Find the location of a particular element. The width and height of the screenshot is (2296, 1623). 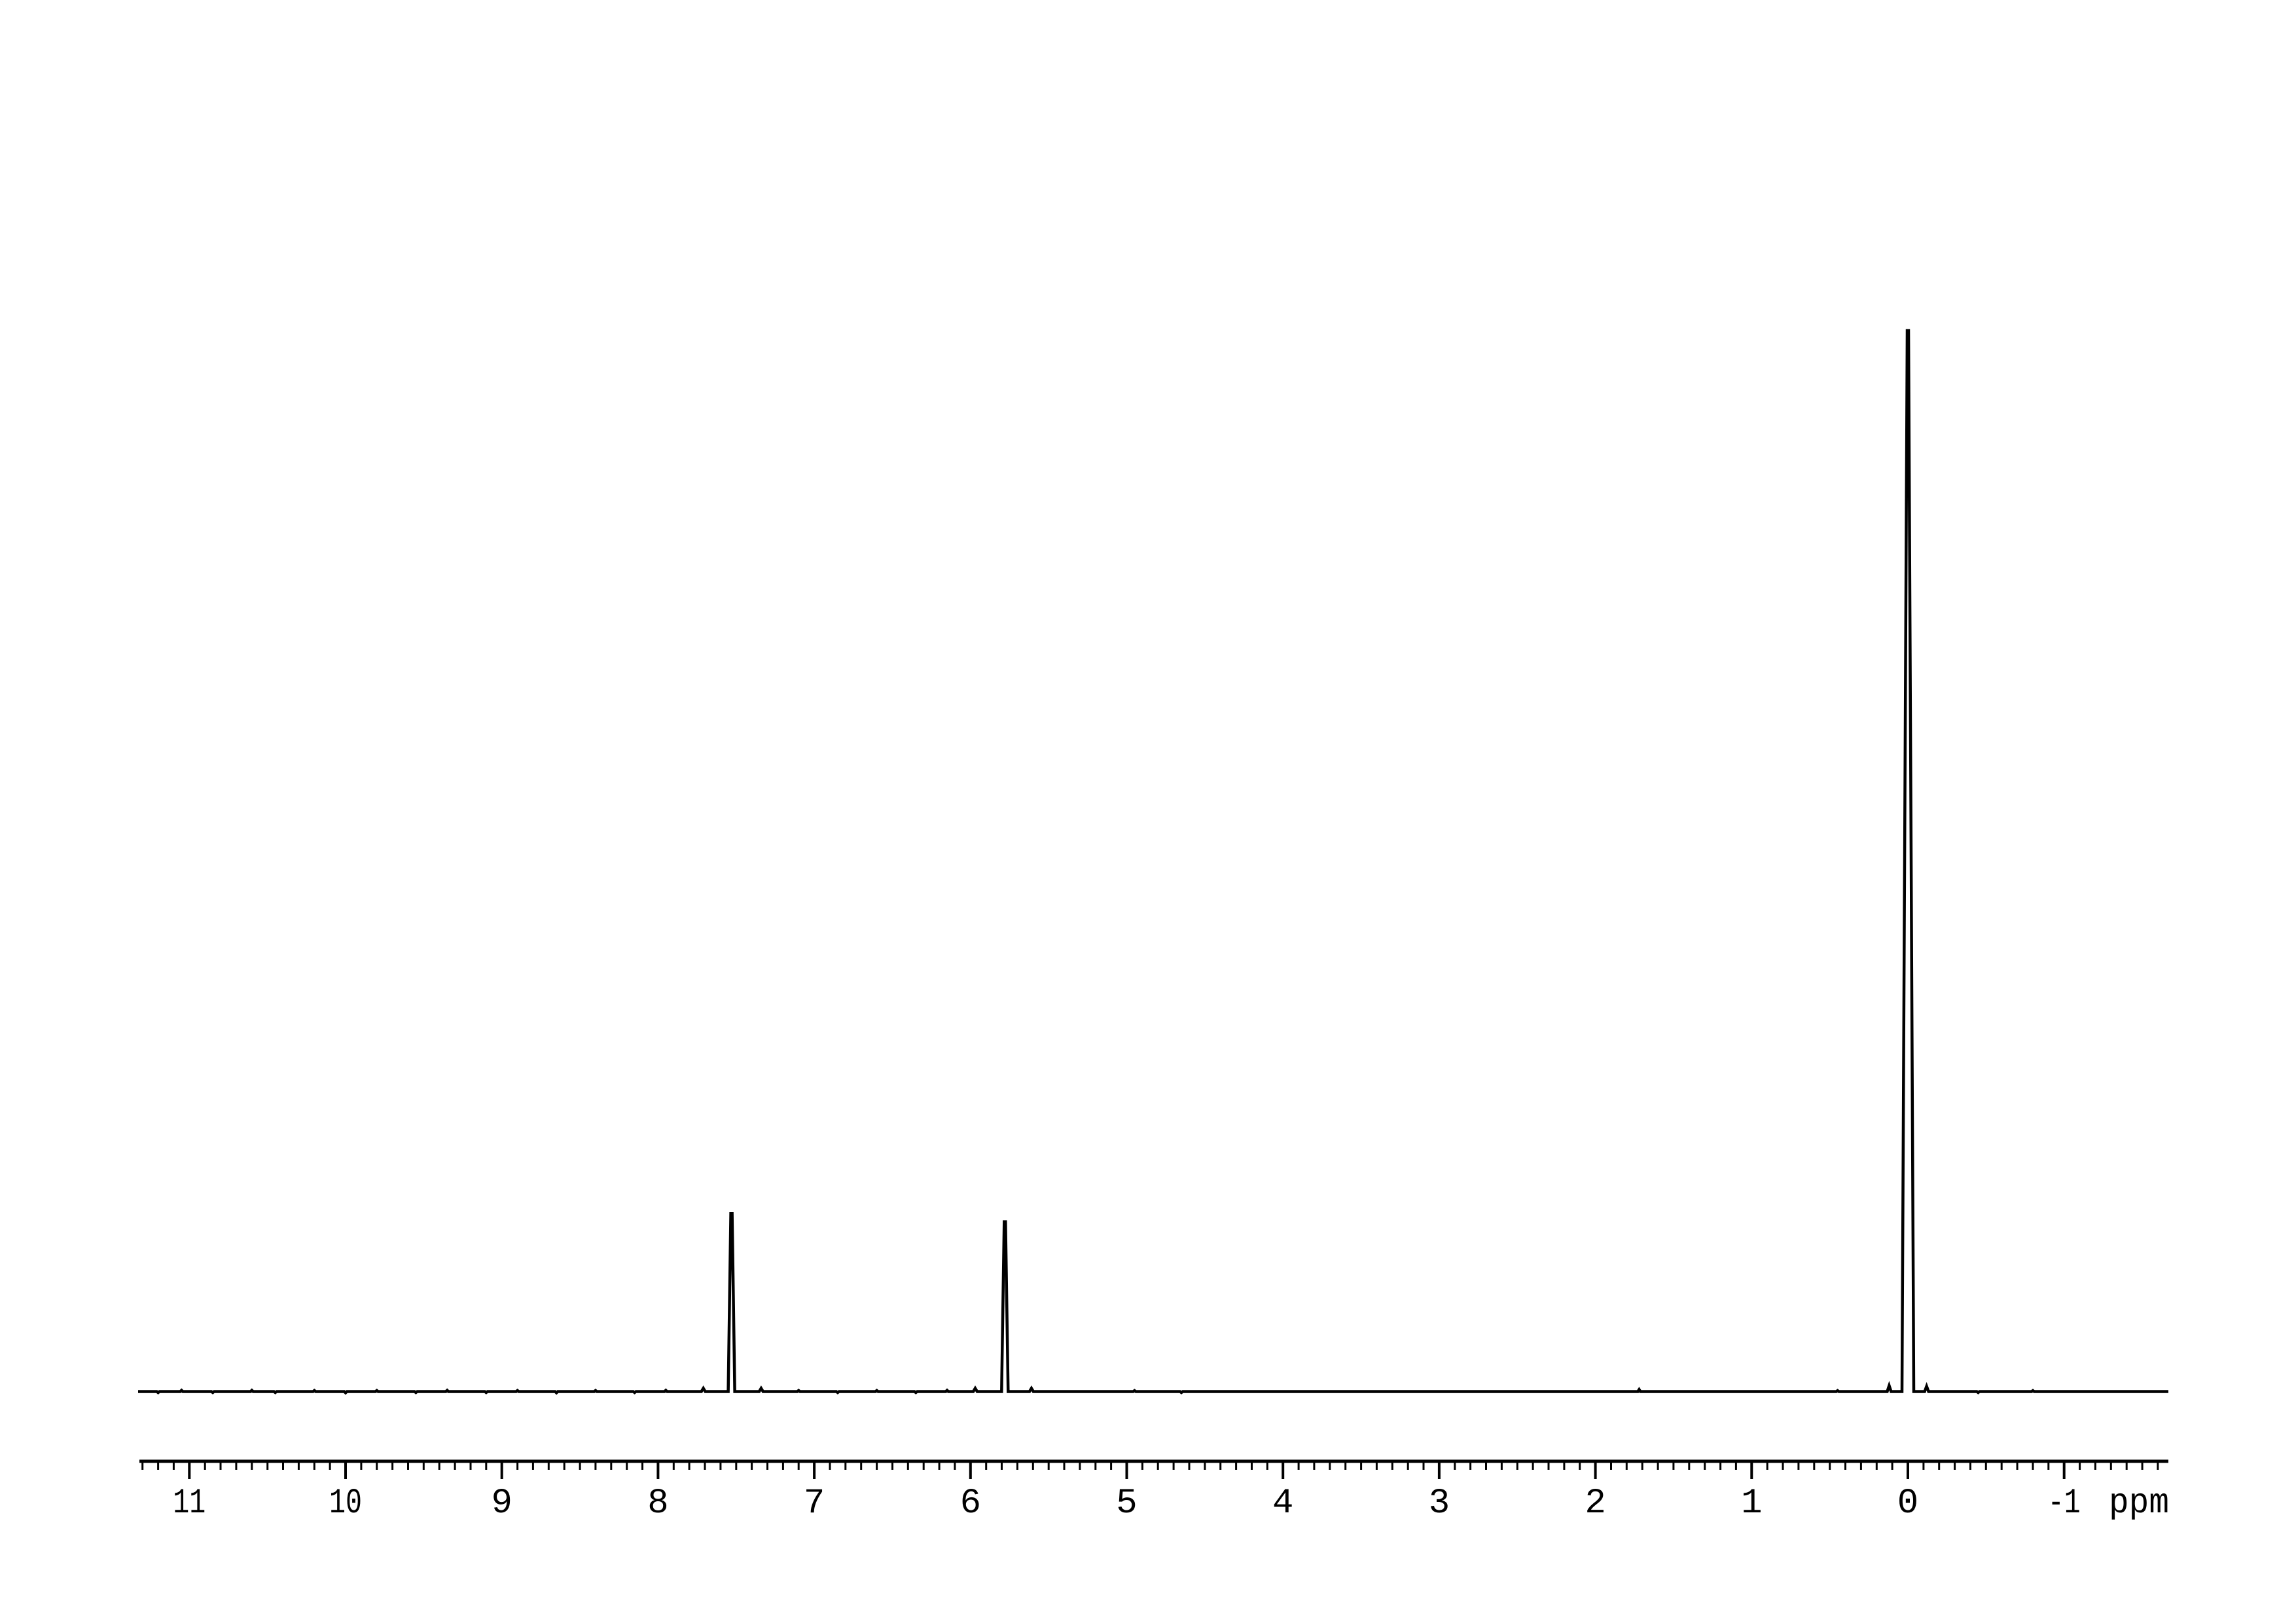

x-axis-tick-label: 8 is located at coordinates (657, 1503).